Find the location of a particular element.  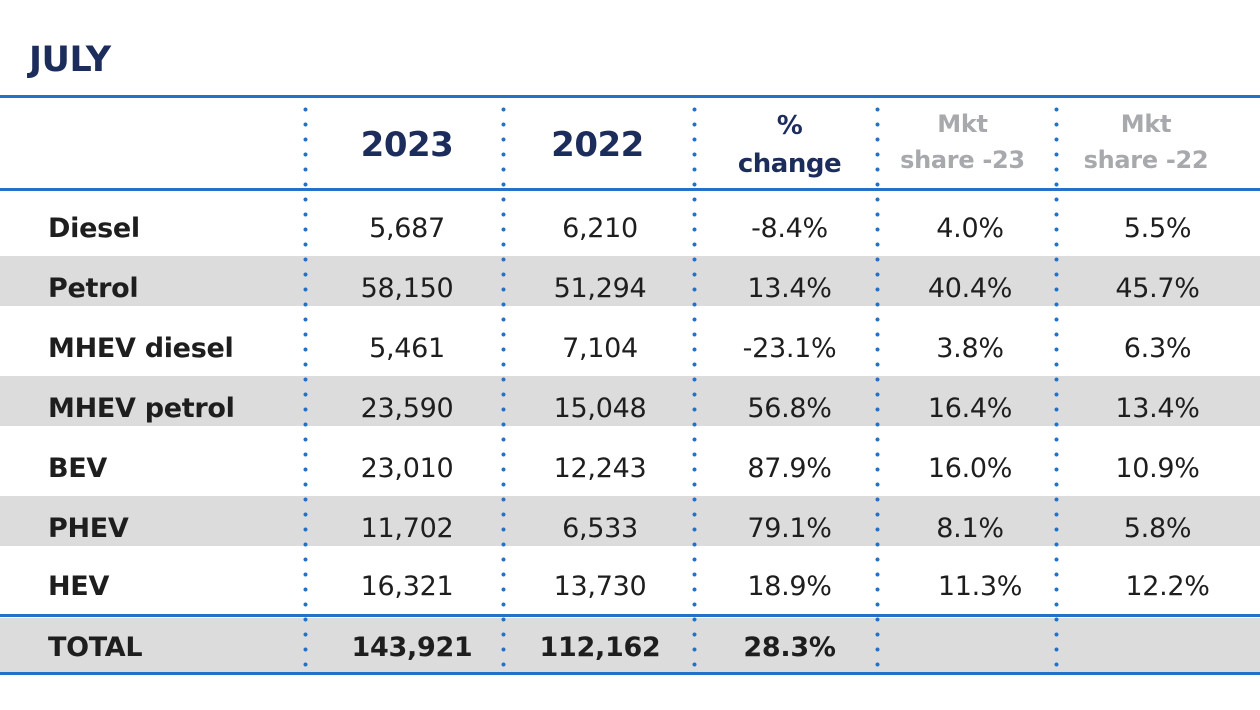

row-label: MHEV petrol is located at coordinates (141, 408).